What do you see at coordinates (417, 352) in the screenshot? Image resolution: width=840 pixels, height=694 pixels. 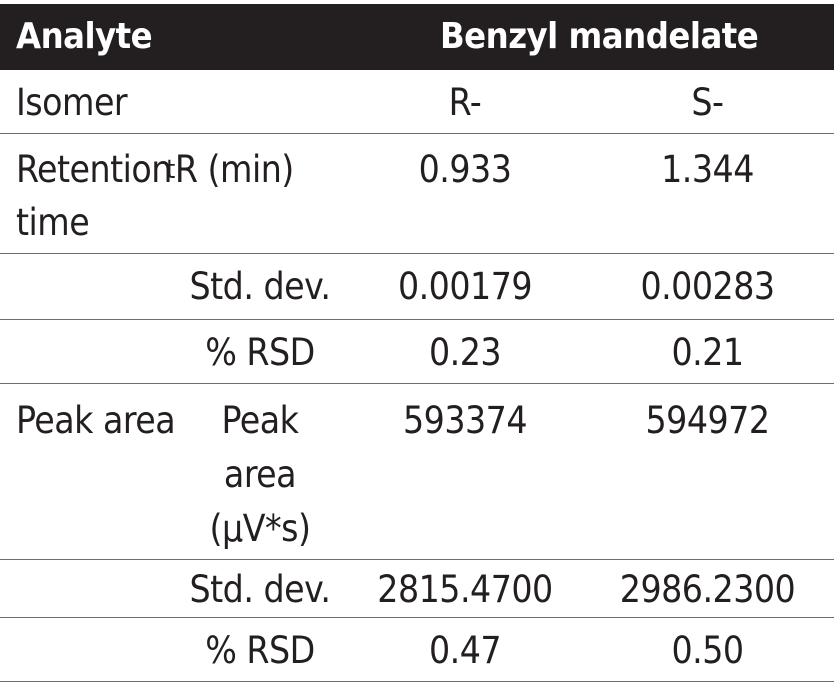 I see `table-row-retention-rsd: % RSD 0.23 0.21` at bounding box center [417, 352].